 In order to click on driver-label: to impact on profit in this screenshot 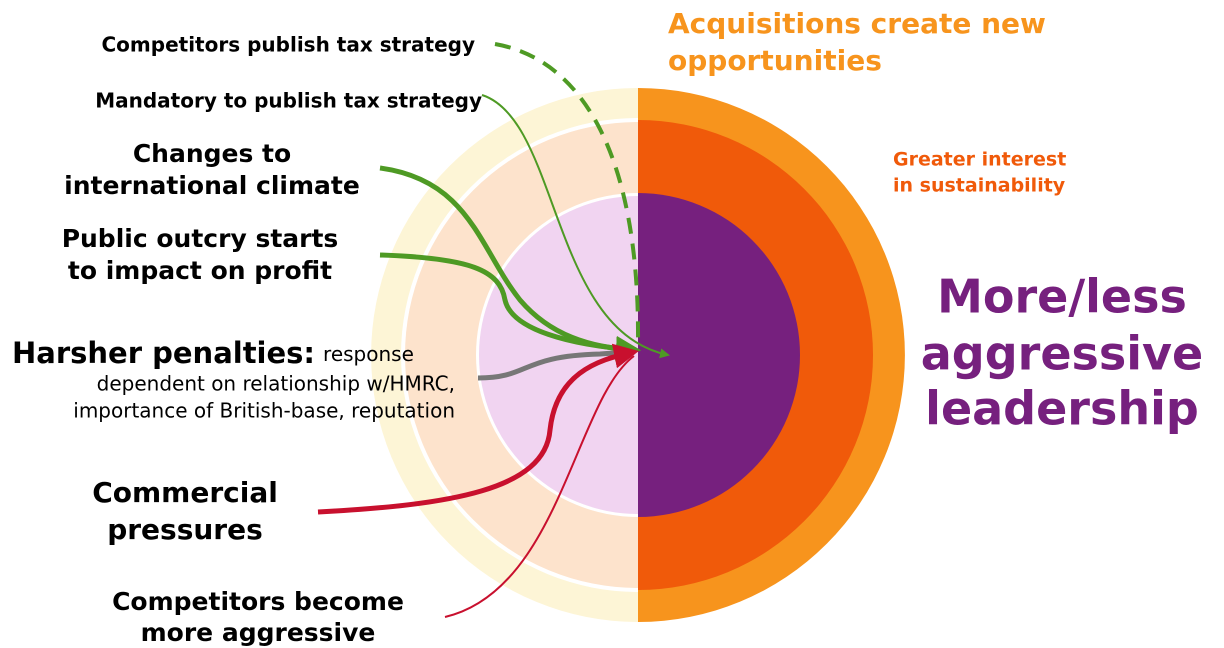, I will do `click(200, 270)`.